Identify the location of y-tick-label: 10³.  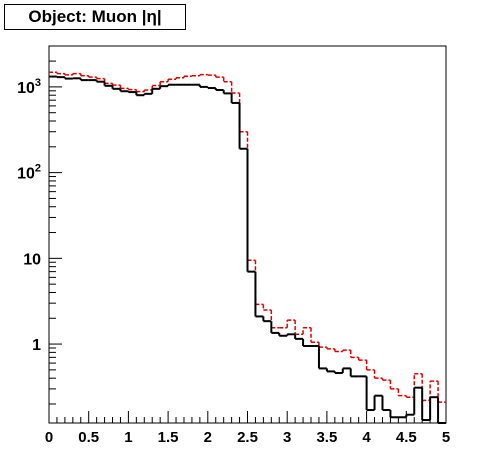
(29, 87).